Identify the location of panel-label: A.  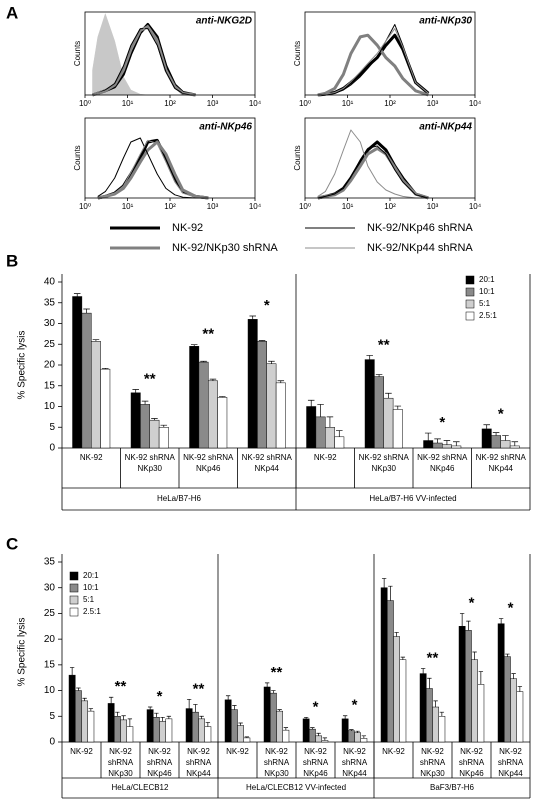
(12, 12).